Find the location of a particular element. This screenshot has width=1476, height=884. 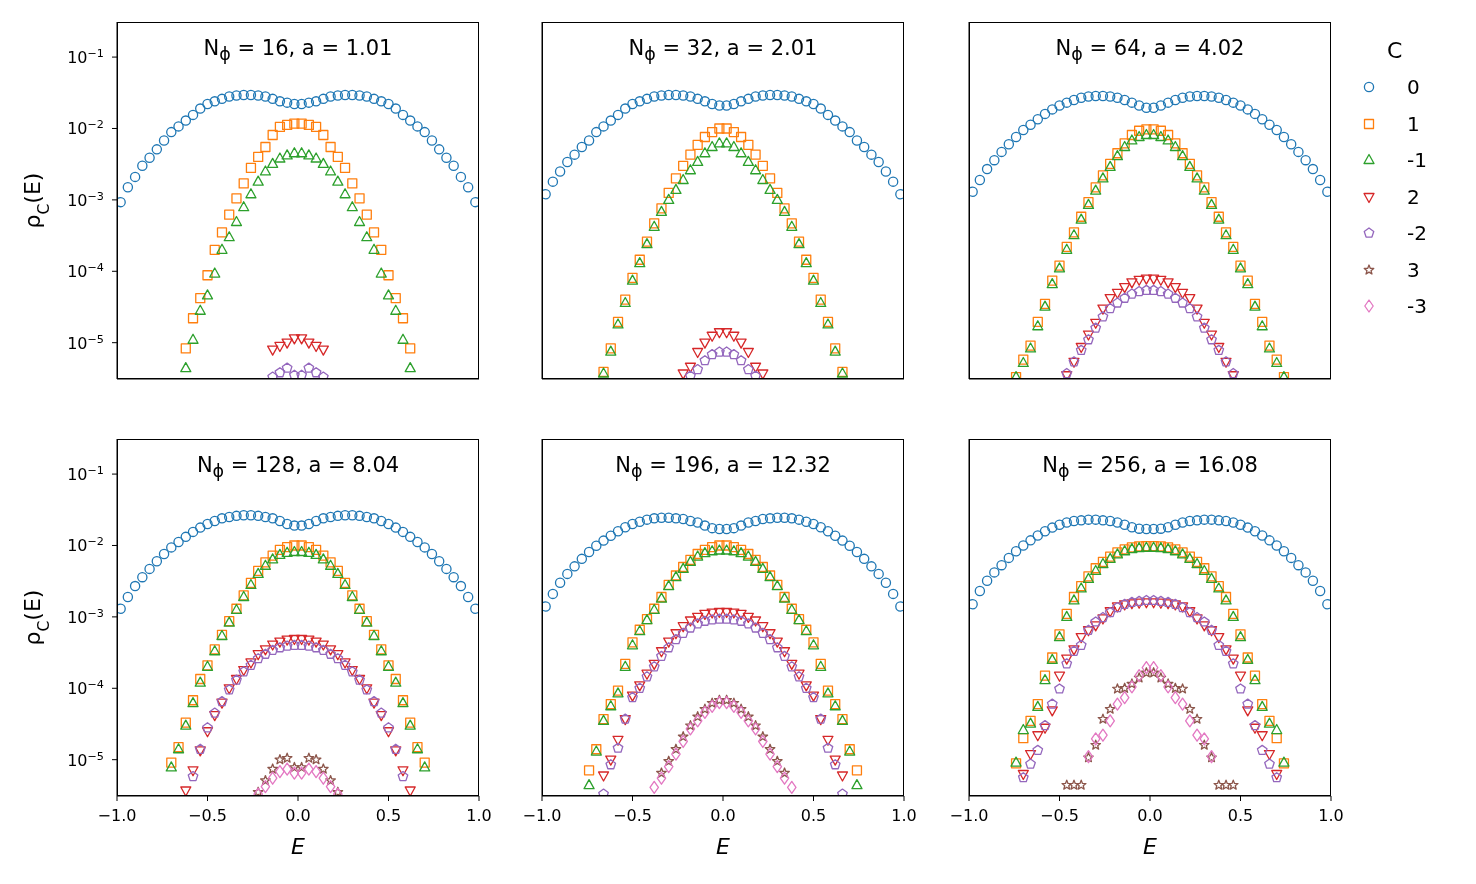

x-tick-label: 0.0 is located at coordinates (298, 815).